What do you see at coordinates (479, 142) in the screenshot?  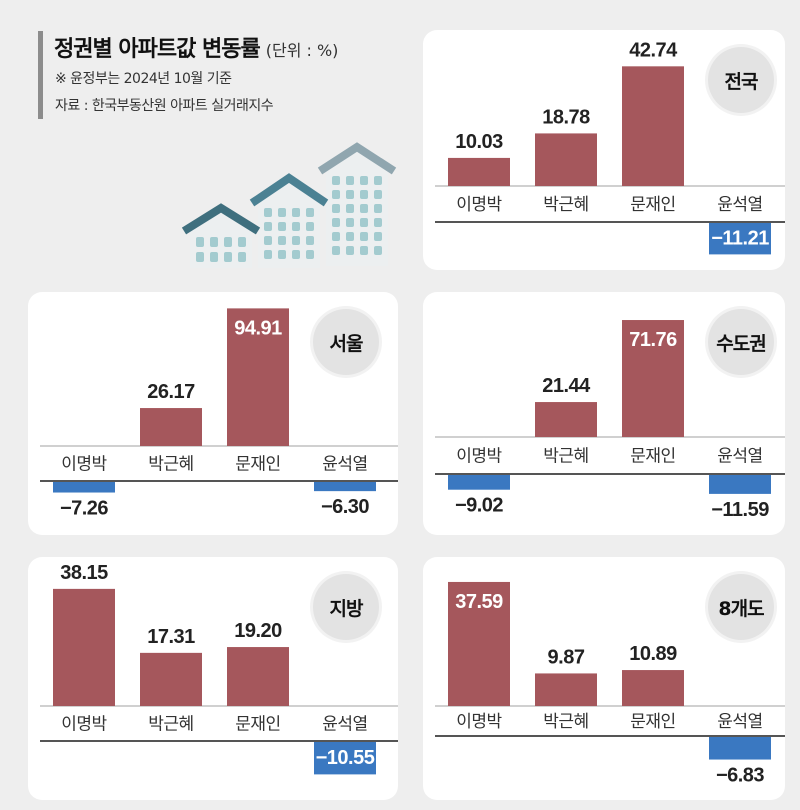 I see `value-label-lee-myung-bak: 10.03` at bounding box center [479, 142].